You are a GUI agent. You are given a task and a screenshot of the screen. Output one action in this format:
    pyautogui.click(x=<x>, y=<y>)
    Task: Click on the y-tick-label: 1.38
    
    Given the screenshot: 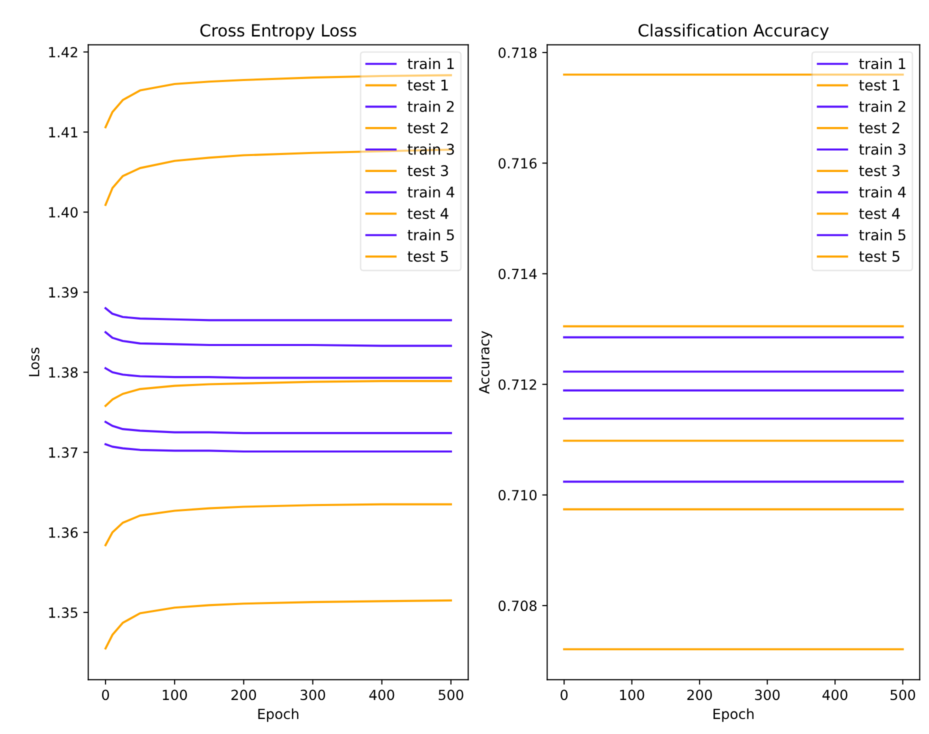 What is the action you would take?
    pyautogui.click(x=63, y=372)
    